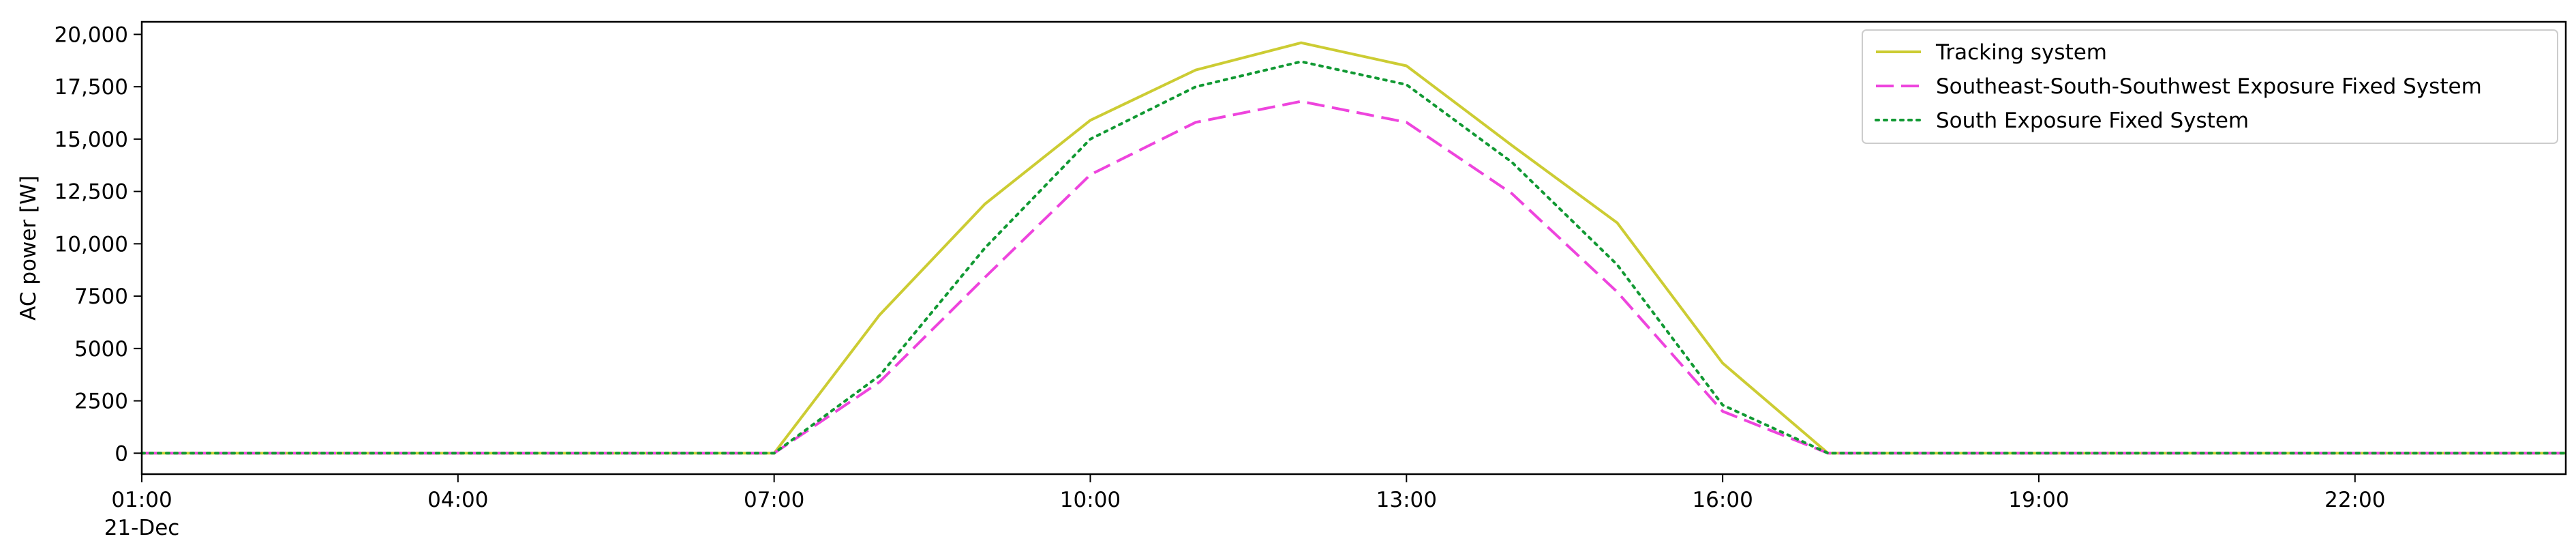  What do you see at coordinates (2038, 500) in the screenshot?
I see `x-tick-label: 19:00` at bounding box center [2038, 500].